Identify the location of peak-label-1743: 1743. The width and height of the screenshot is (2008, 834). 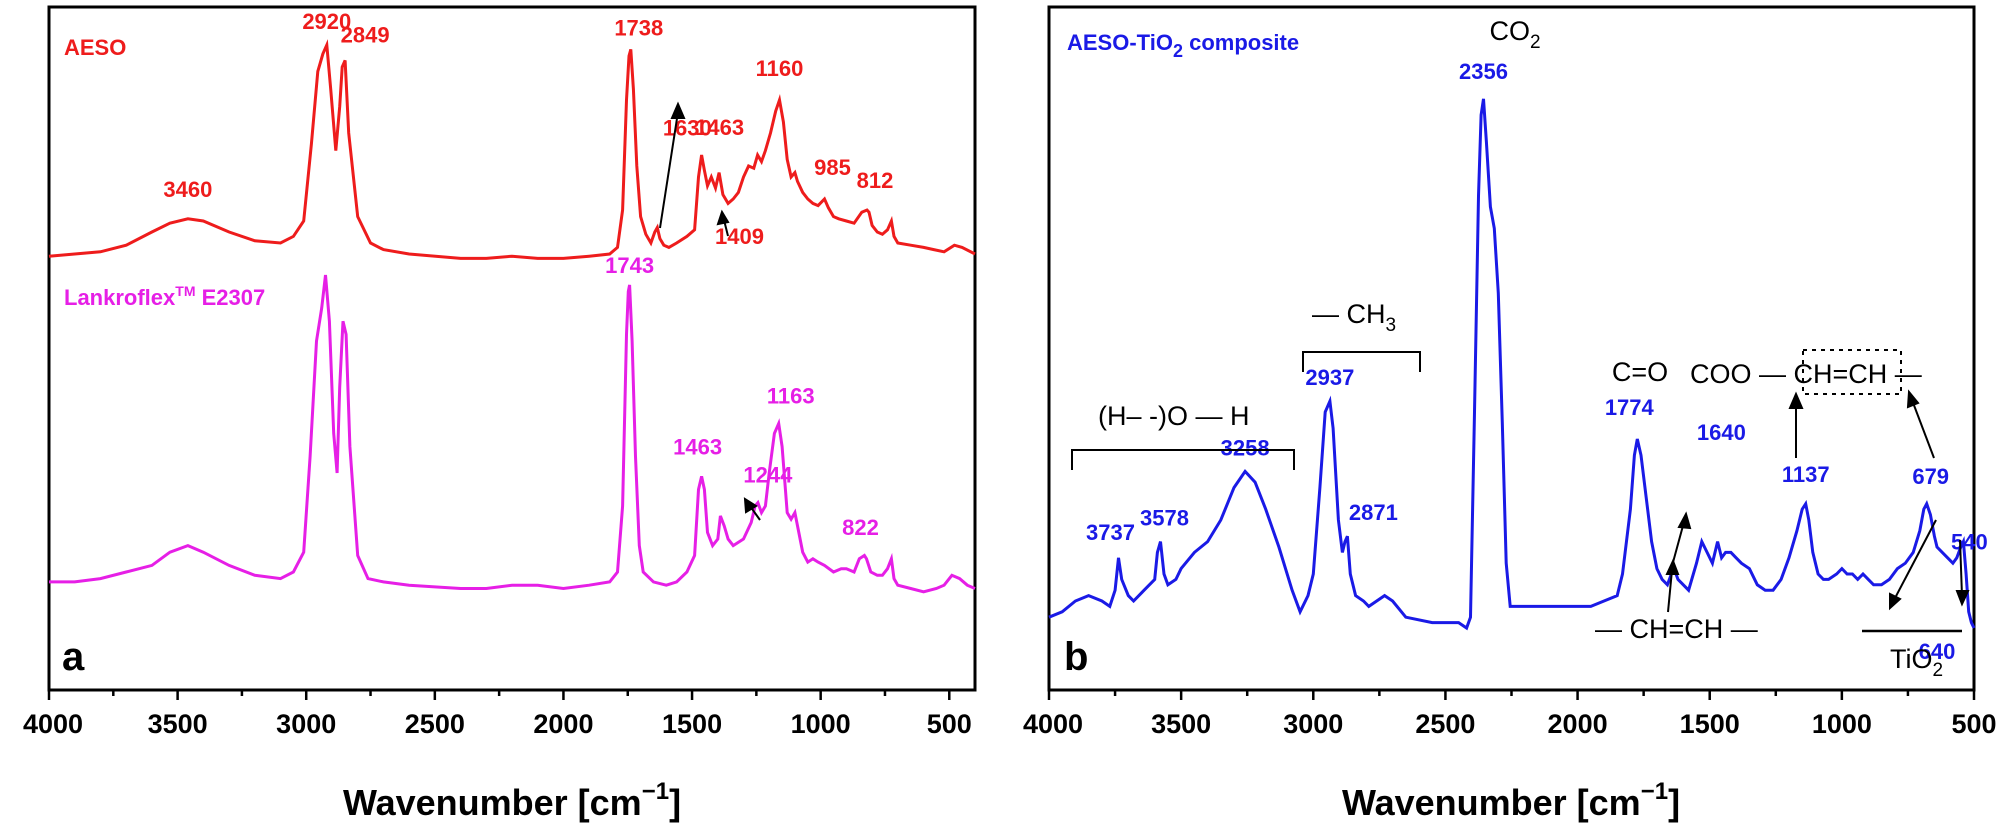
(629, 265).